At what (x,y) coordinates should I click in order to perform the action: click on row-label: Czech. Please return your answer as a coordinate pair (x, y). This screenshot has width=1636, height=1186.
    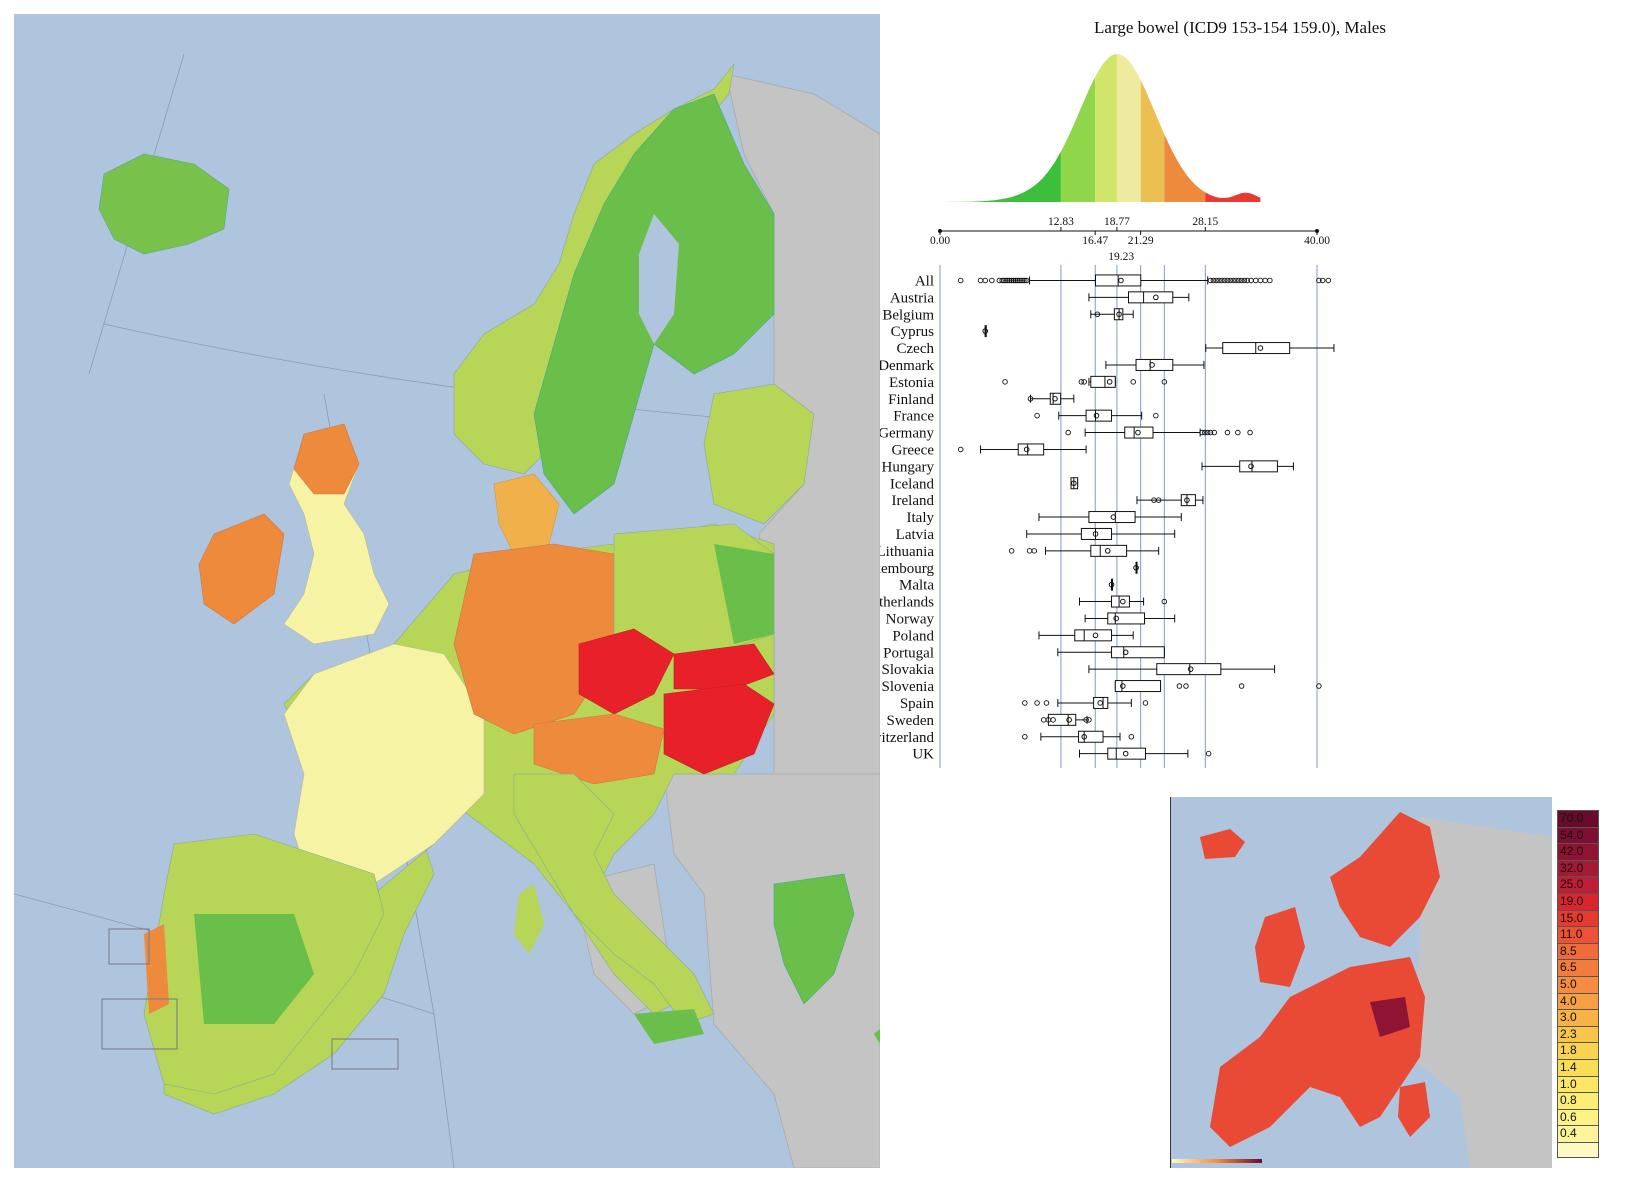
    Looking at the image, I should click on (916, 349).